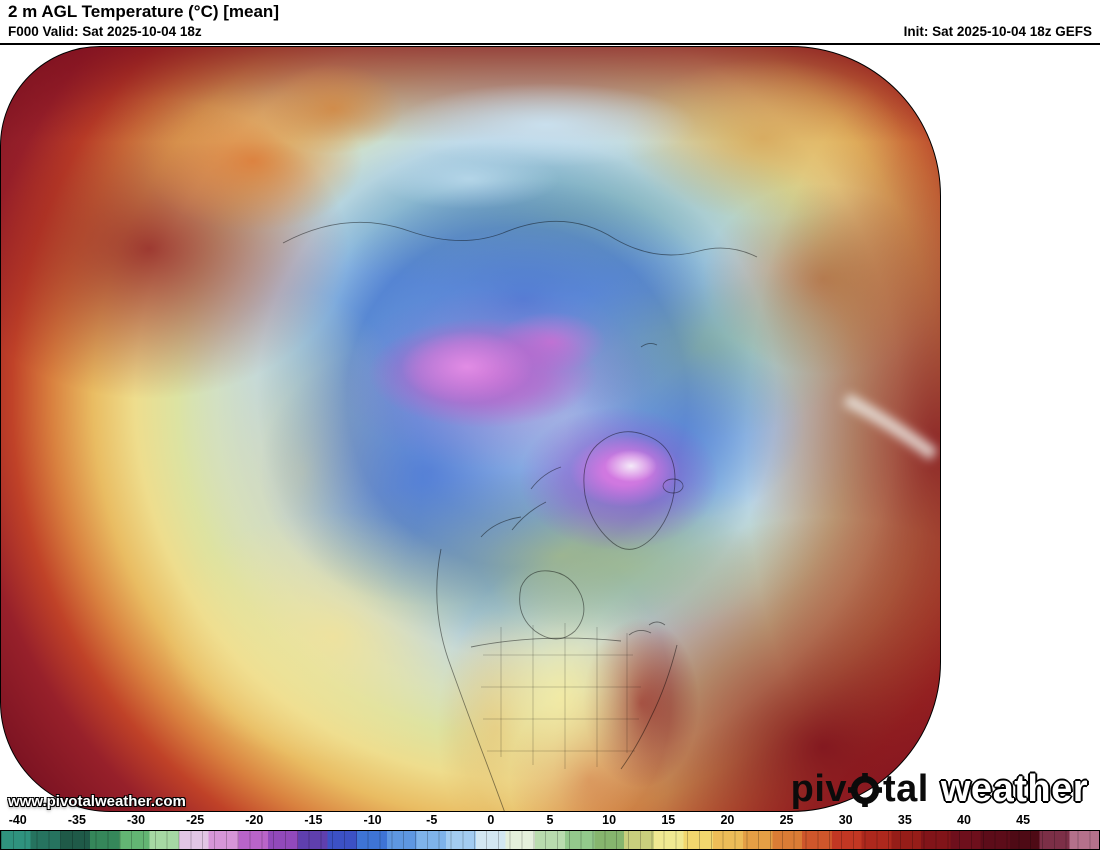 This screenshot has height=850, width=1100. Describe the element at coordinates (668, 820) in the screenshot. I see `colorbar-tick: 15` at that location.